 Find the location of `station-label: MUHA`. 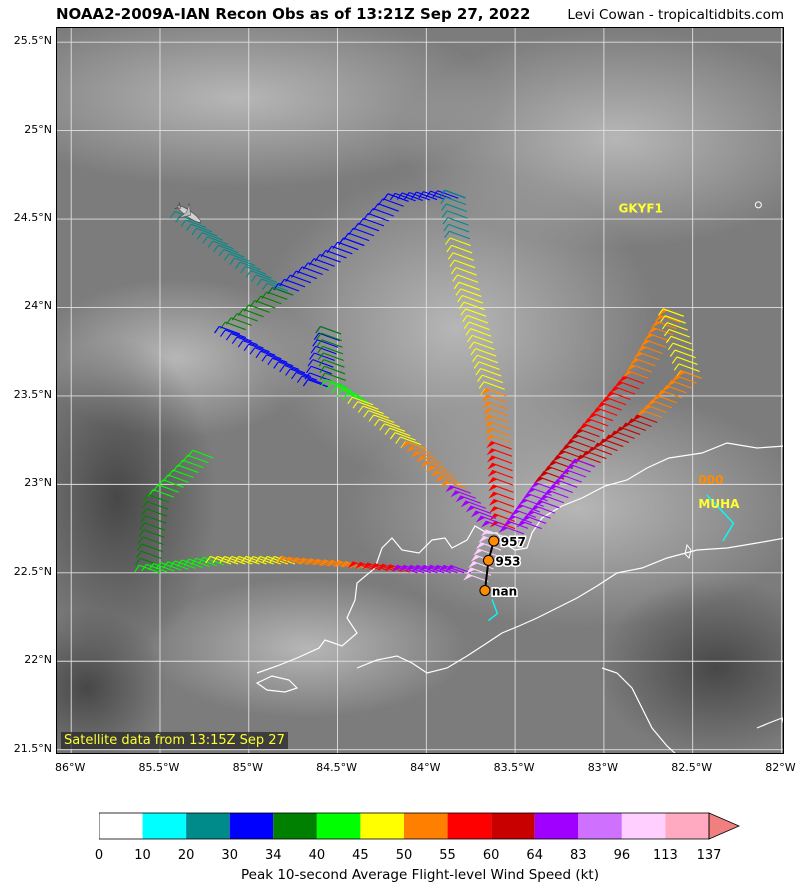

station-label: MUHA is located at coordinates (719, 504).